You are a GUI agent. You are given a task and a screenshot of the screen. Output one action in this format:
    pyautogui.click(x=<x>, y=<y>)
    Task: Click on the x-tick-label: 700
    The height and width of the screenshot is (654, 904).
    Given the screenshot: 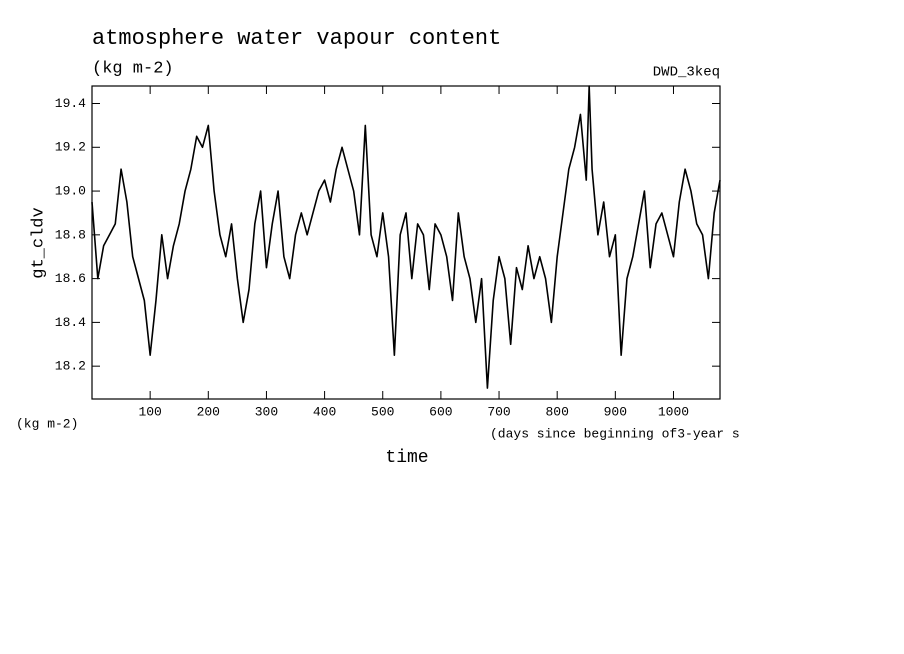 What is the action you would take?
    pyautogui.click(x=498, y=411)
    